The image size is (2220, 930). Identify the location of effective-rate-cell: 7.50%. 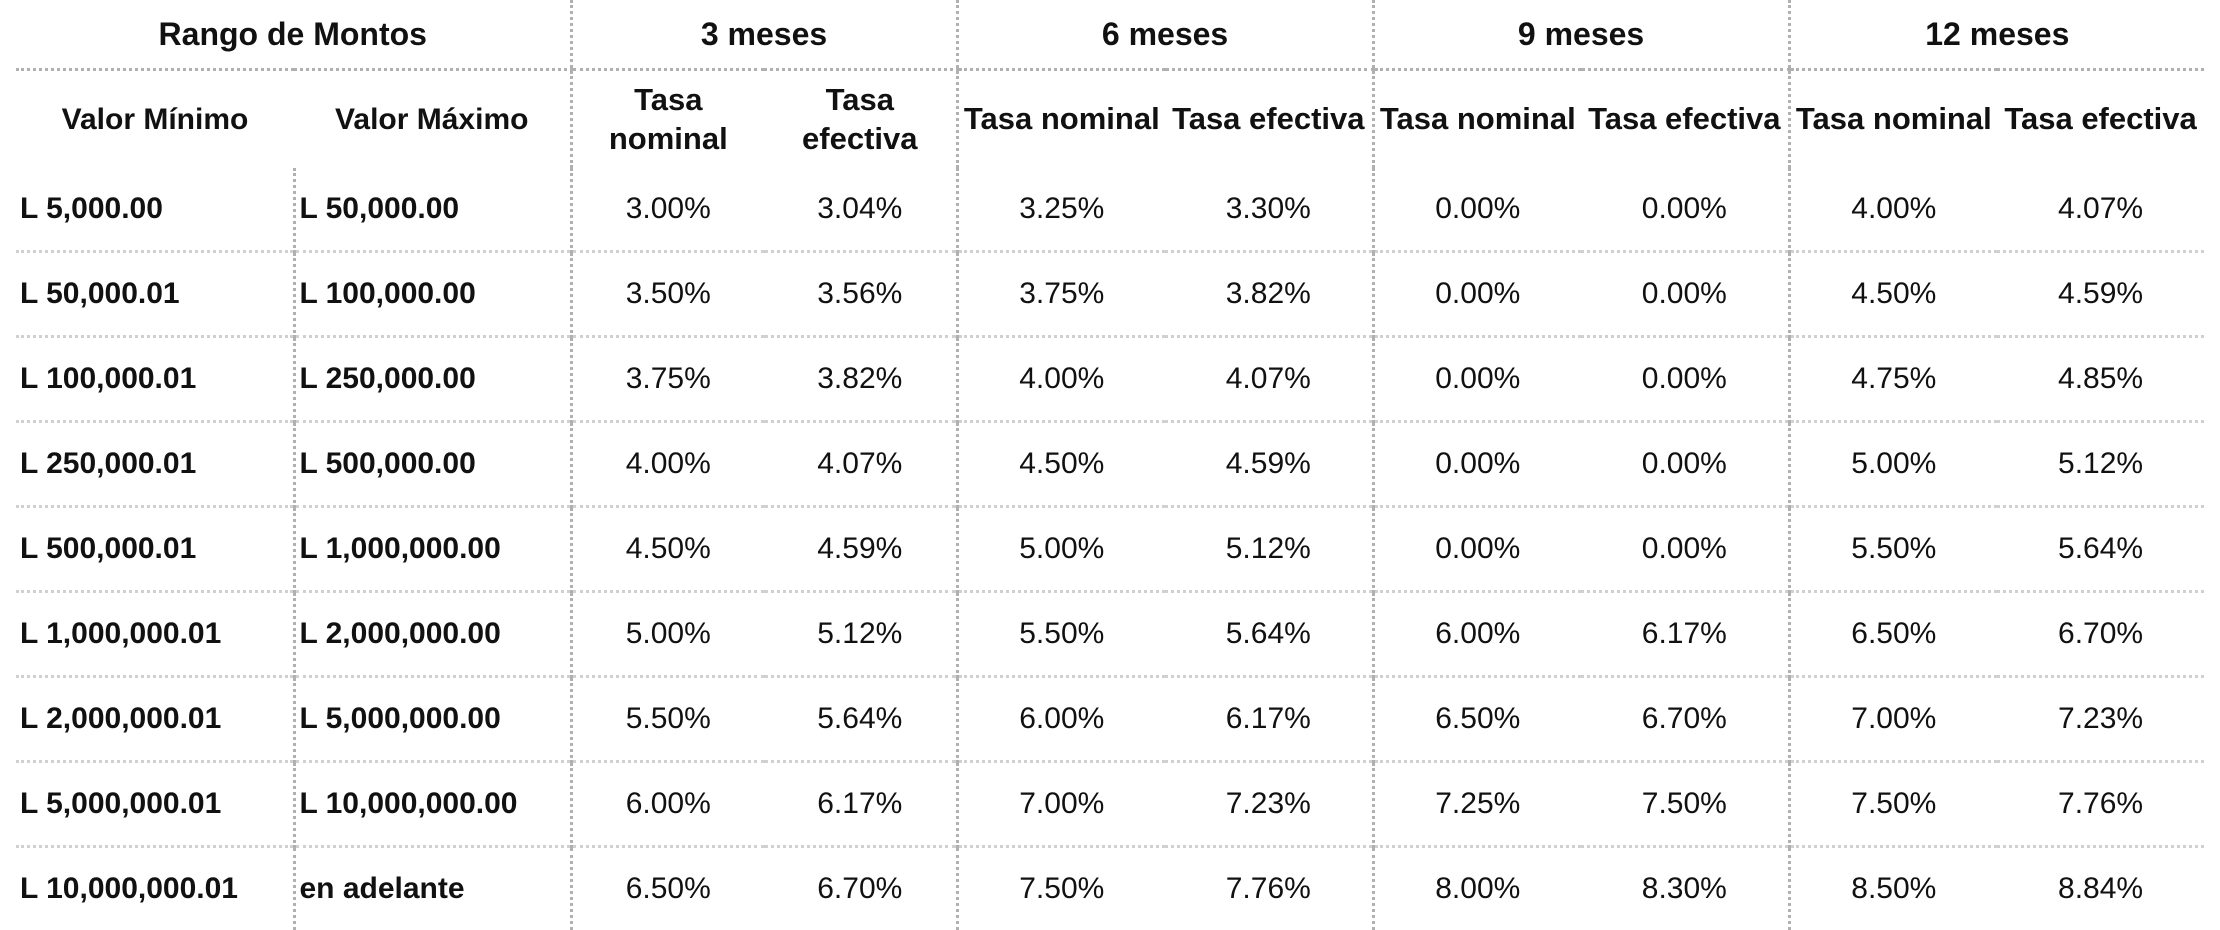
(1685, 804).